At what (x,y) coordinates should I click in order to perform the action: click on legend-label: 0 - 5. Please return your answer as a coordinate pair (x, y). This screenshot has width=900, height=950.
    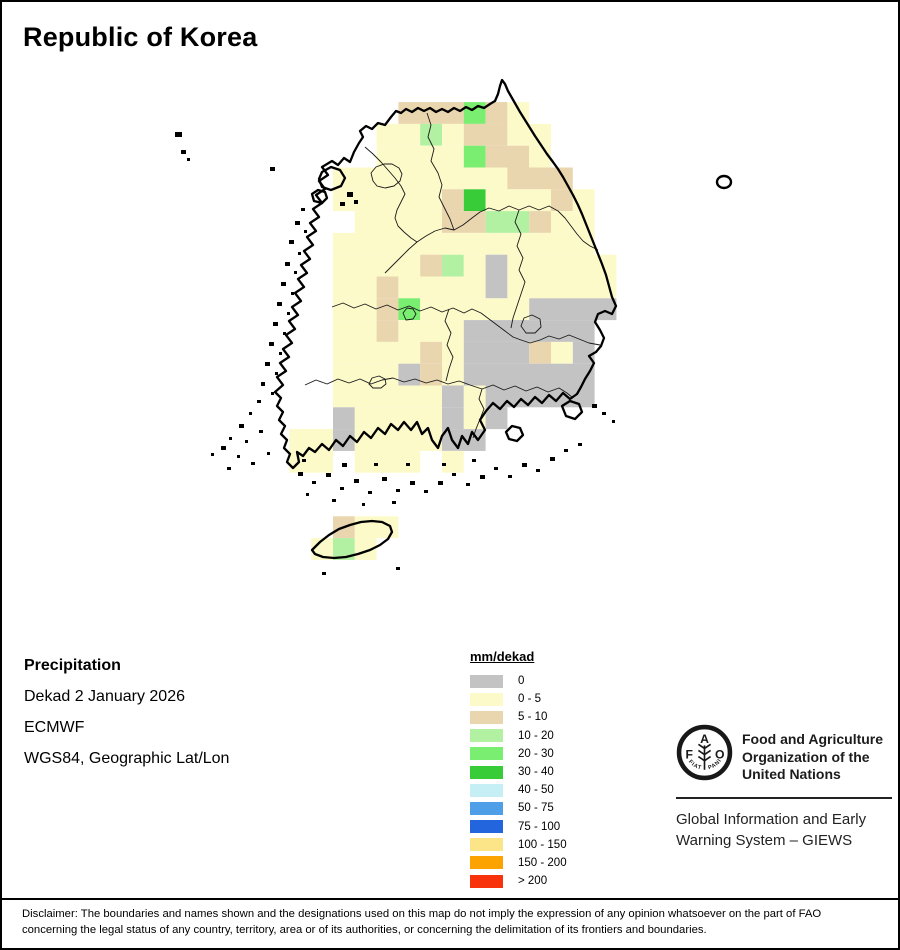
    Looking at the image, I should click on (530, 699).